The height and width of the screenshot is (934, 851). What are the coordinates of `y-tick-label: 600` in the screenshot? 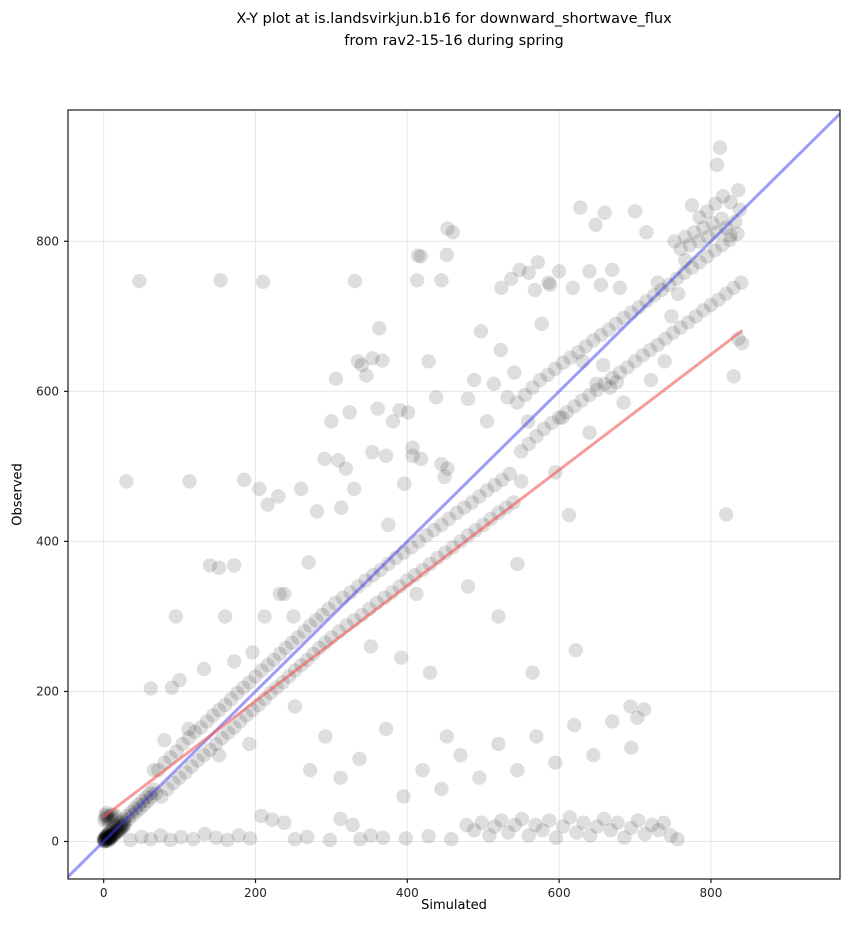 It's located at (47, 391).